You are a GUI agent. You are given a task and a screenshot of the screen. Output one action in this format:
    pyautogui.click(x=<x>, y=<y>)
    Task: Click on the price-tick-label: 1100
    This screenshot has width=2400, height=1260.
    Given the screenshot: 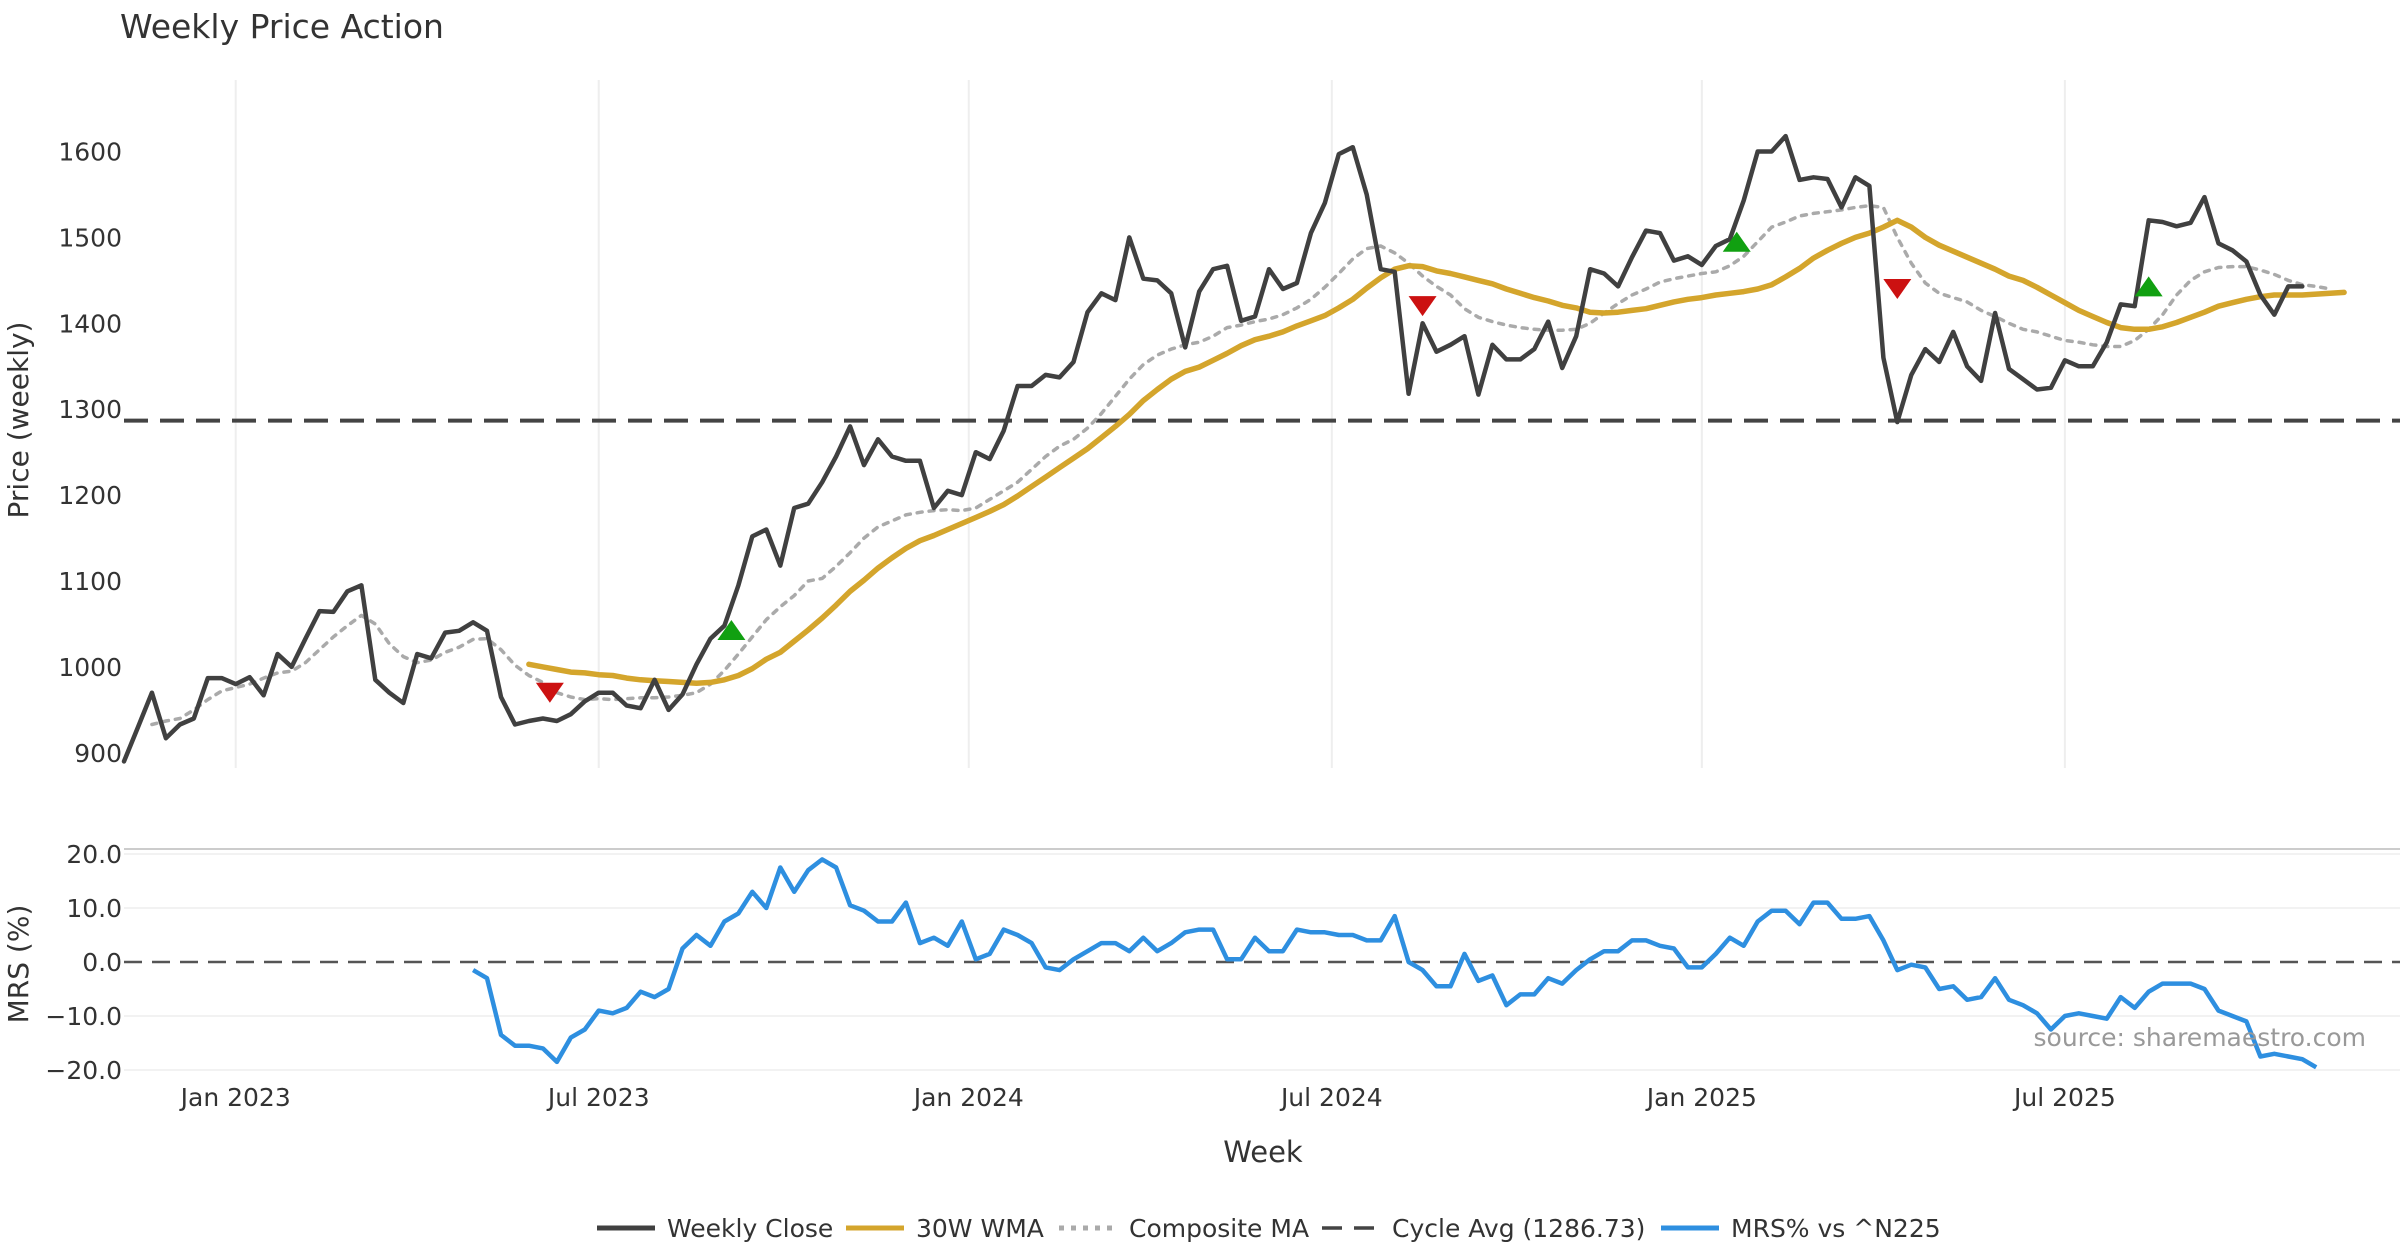 What is the action you would take?
    pyautogui.click(x=90, y=581)
    